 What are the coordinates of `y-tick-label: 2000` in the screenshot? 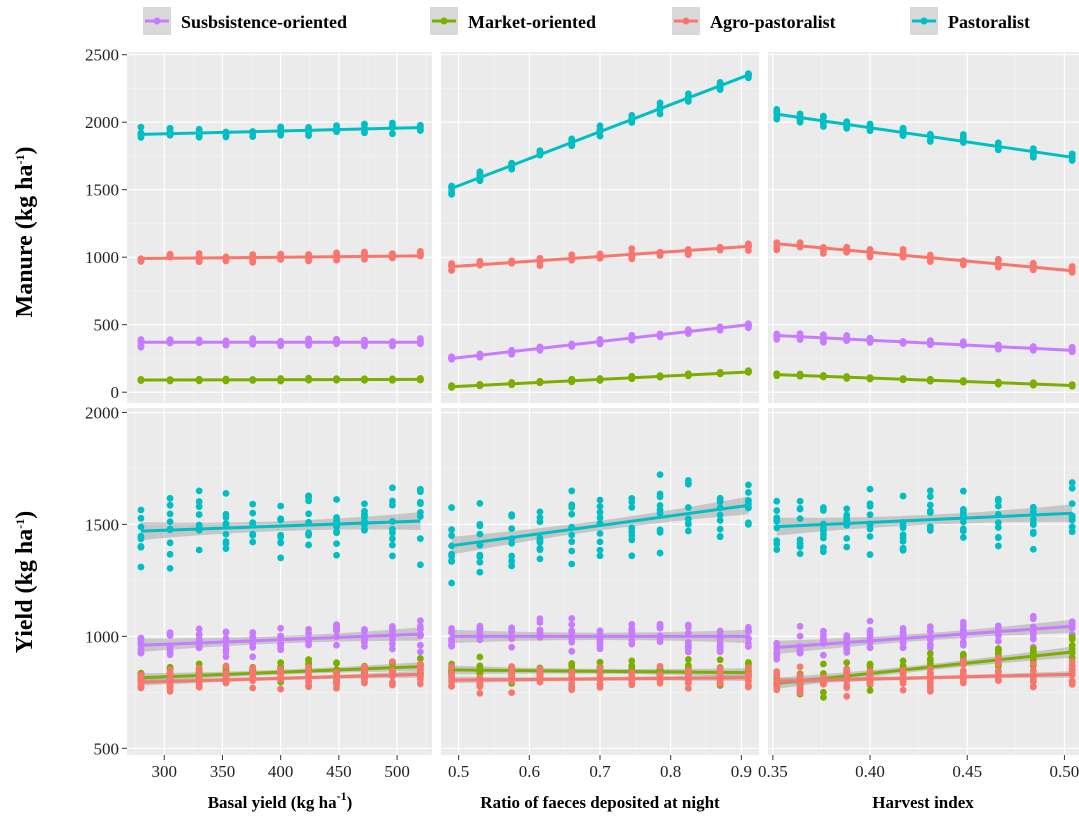 It's located at (102, 412).